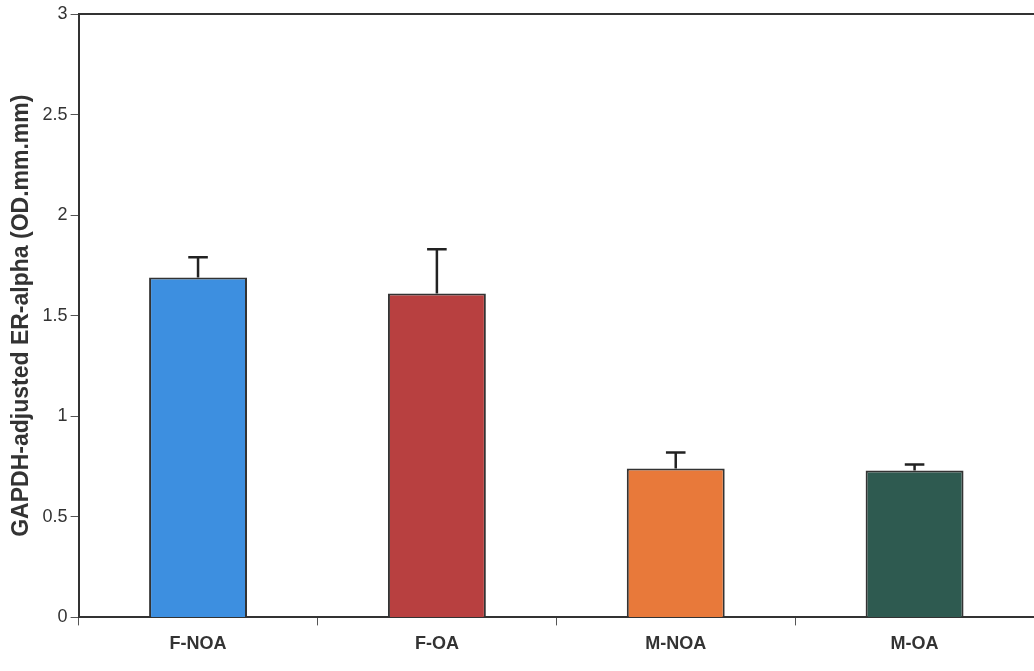  Describe the element at coordinates (914, 643) in the screenshot. I see `x-tick-label: M-OA` at that location.